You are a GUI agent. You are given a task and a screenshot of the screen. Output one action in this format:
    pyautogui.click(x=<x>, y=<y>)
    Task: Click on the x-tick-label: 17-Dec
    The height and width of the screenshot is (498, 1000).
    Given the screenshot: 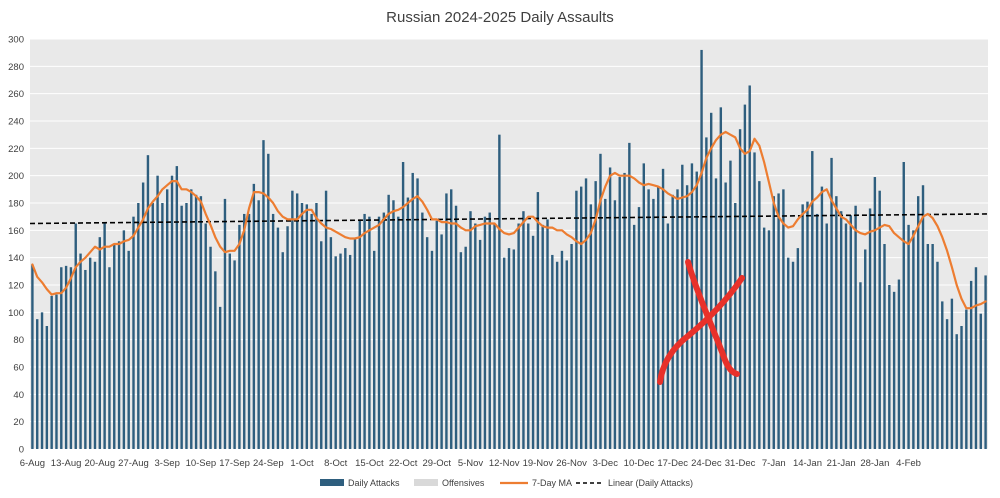 What is the action you would take?
    pyautogui.click(x=672, y=463)
    